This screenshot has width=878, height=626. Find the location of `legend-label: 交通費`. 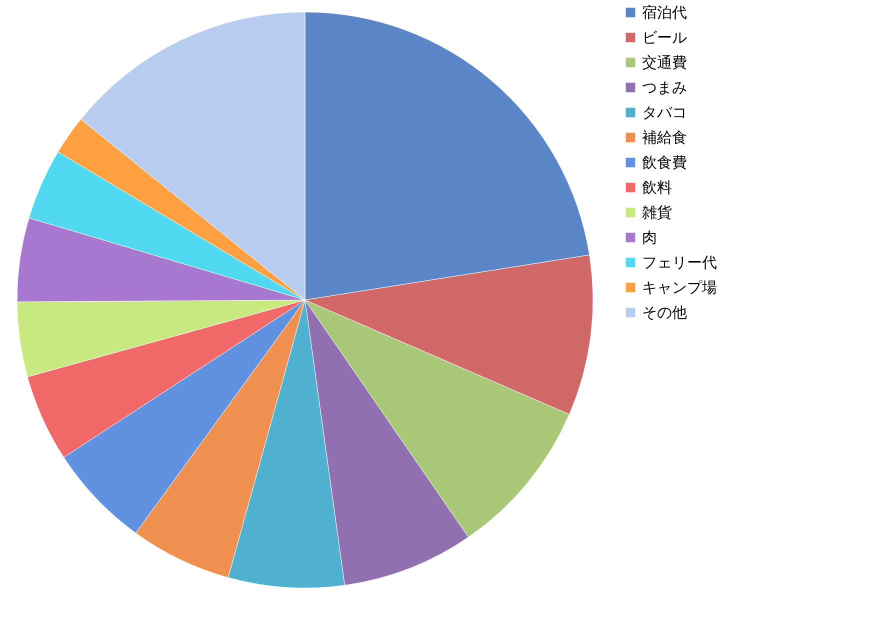

legend-label: 交通費 is located at coordinates (664, 63).